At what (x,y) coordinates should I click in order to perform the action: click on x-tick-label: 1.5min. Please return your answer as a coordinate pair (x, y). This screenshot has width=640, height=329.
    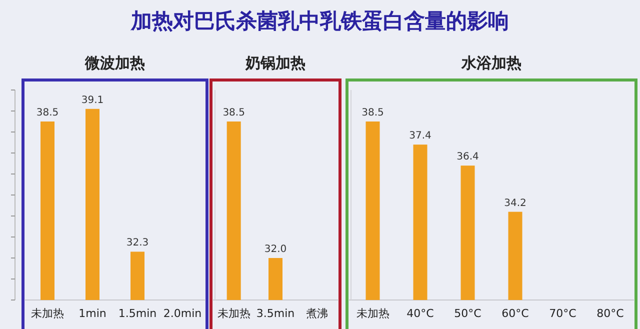
    Looking at the image, I should click on (137, 313).